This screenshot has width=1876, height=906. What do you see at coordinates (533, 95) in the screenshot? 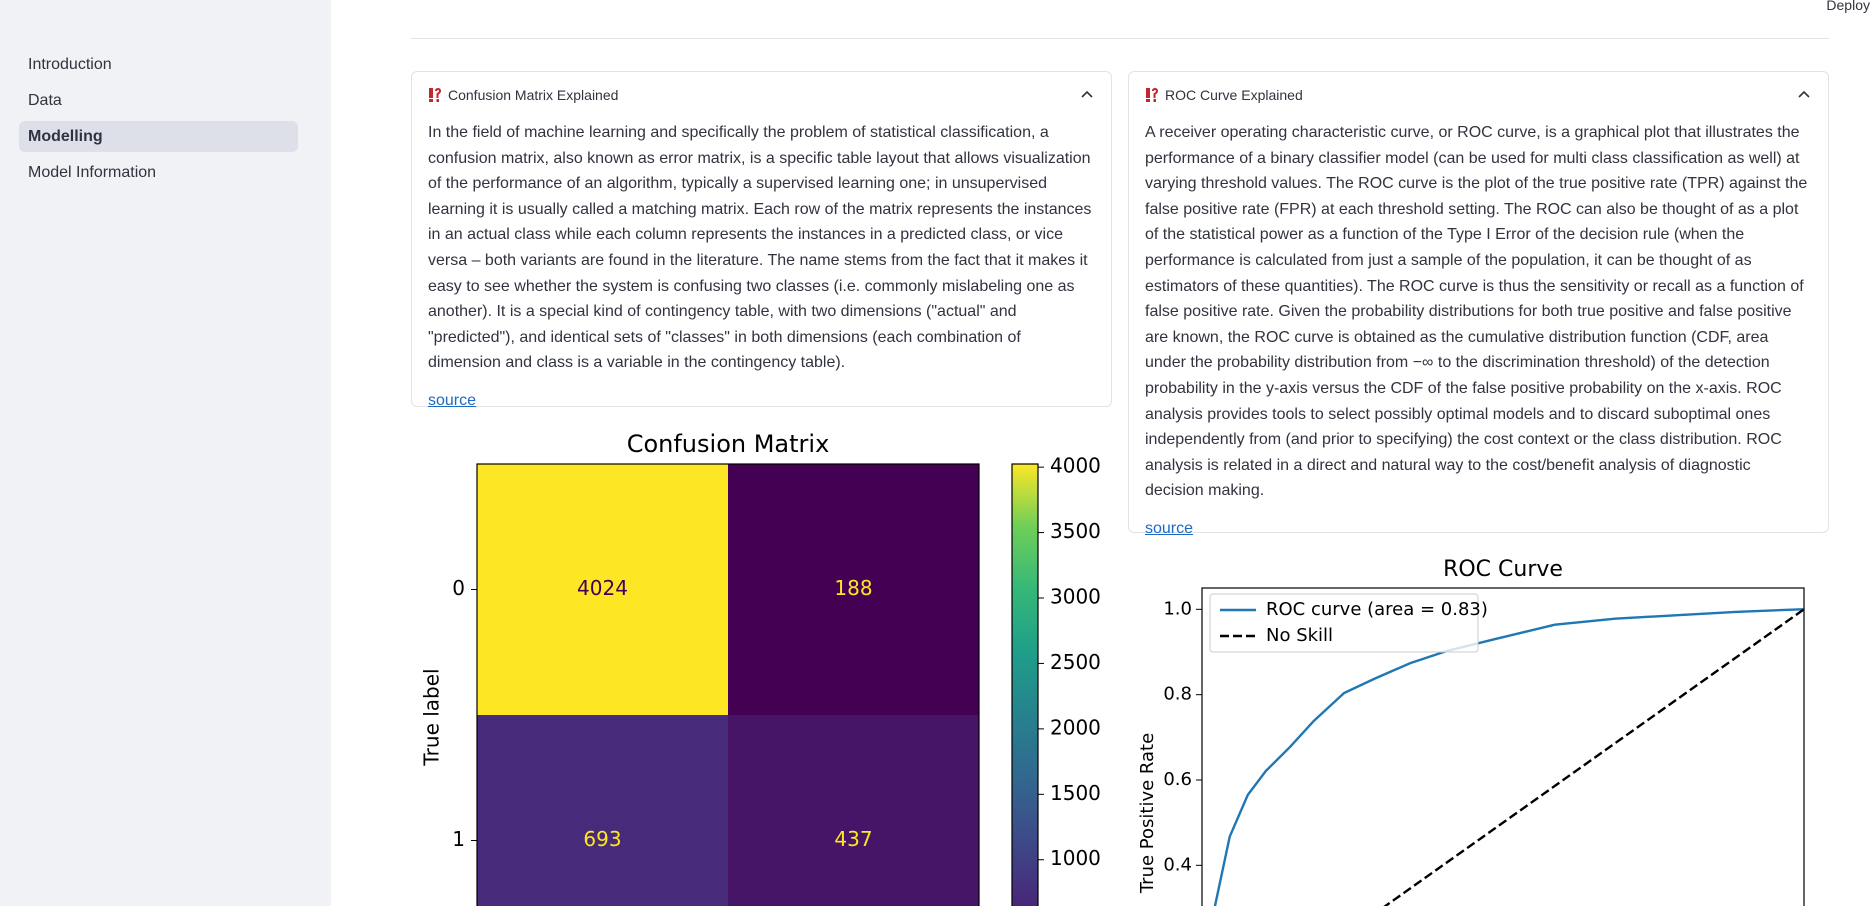
I see `expander-title: Confusion Matrix Explained` at bounding box center [533, 95].